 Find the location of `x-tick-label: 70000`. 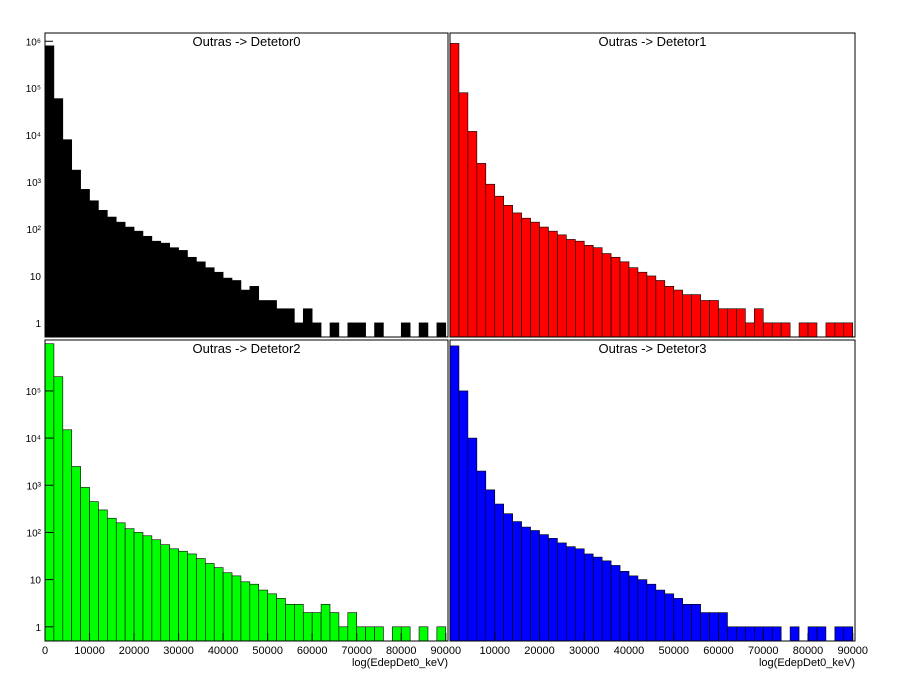

x-tick-label: 70000 is located at coordinates (356, 651).